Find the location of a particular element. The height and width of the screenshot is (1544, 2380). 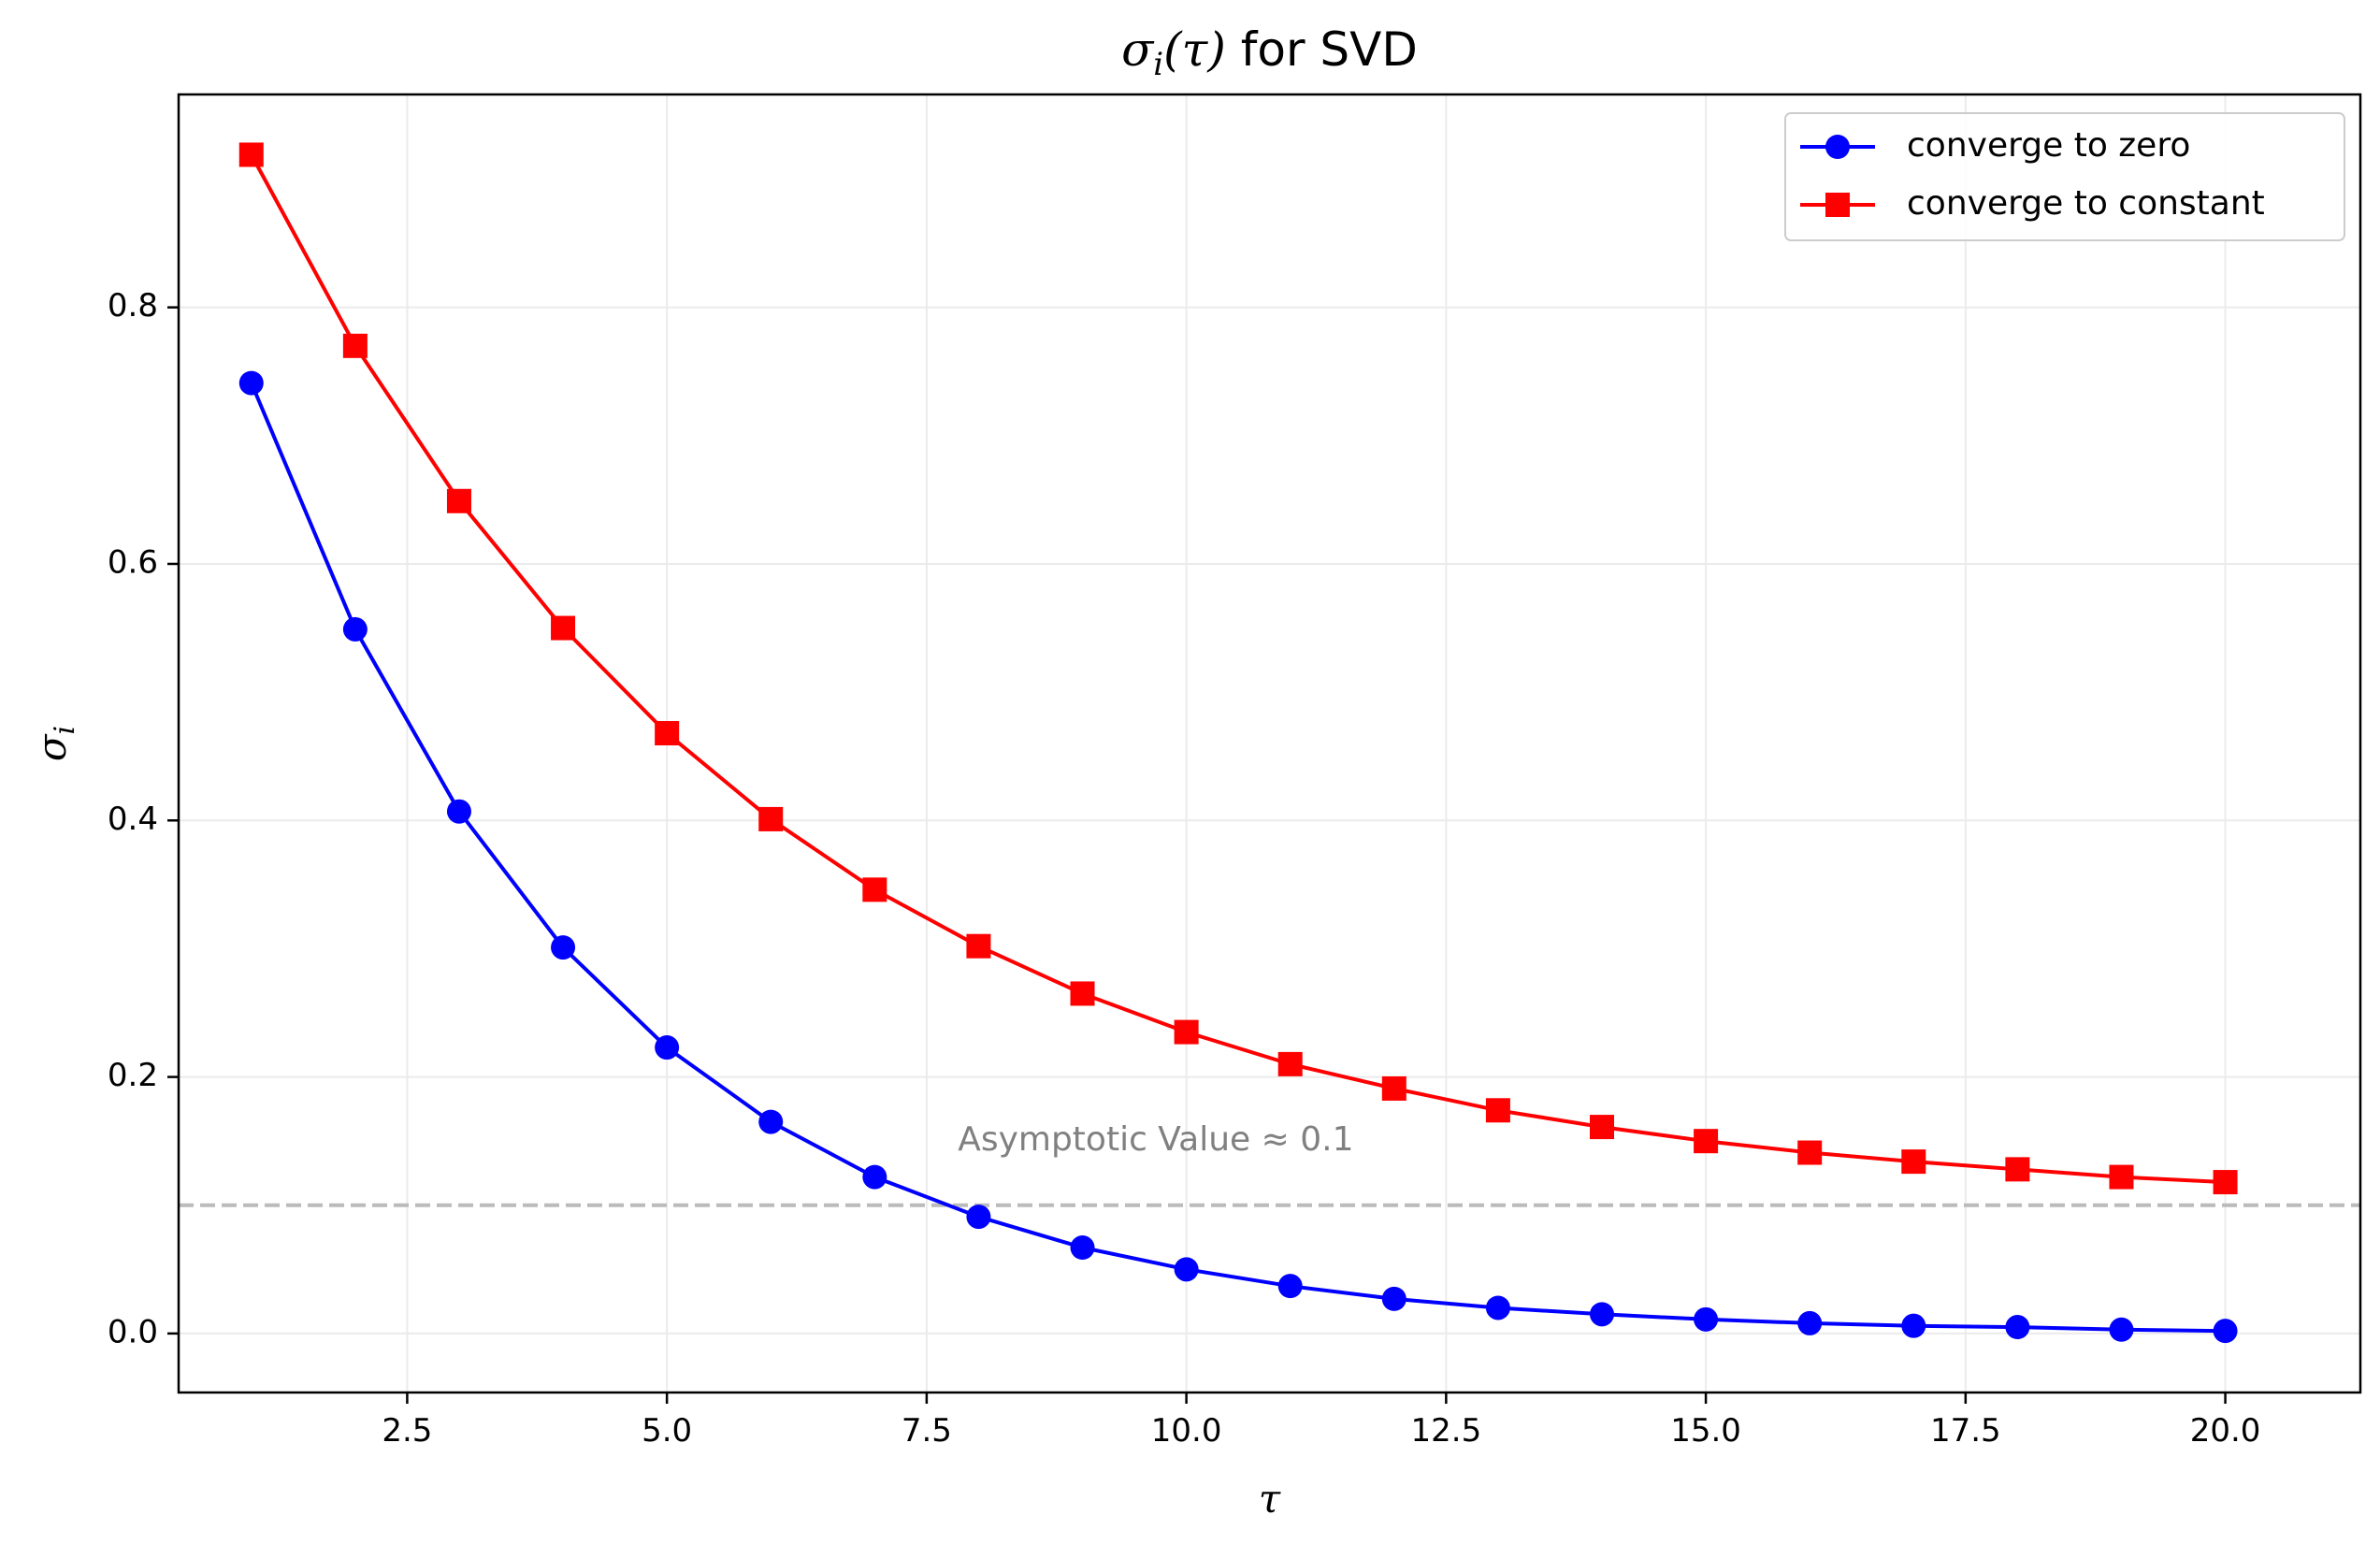

y-tick-label: 0.8 is located at coordinates (133, 306).